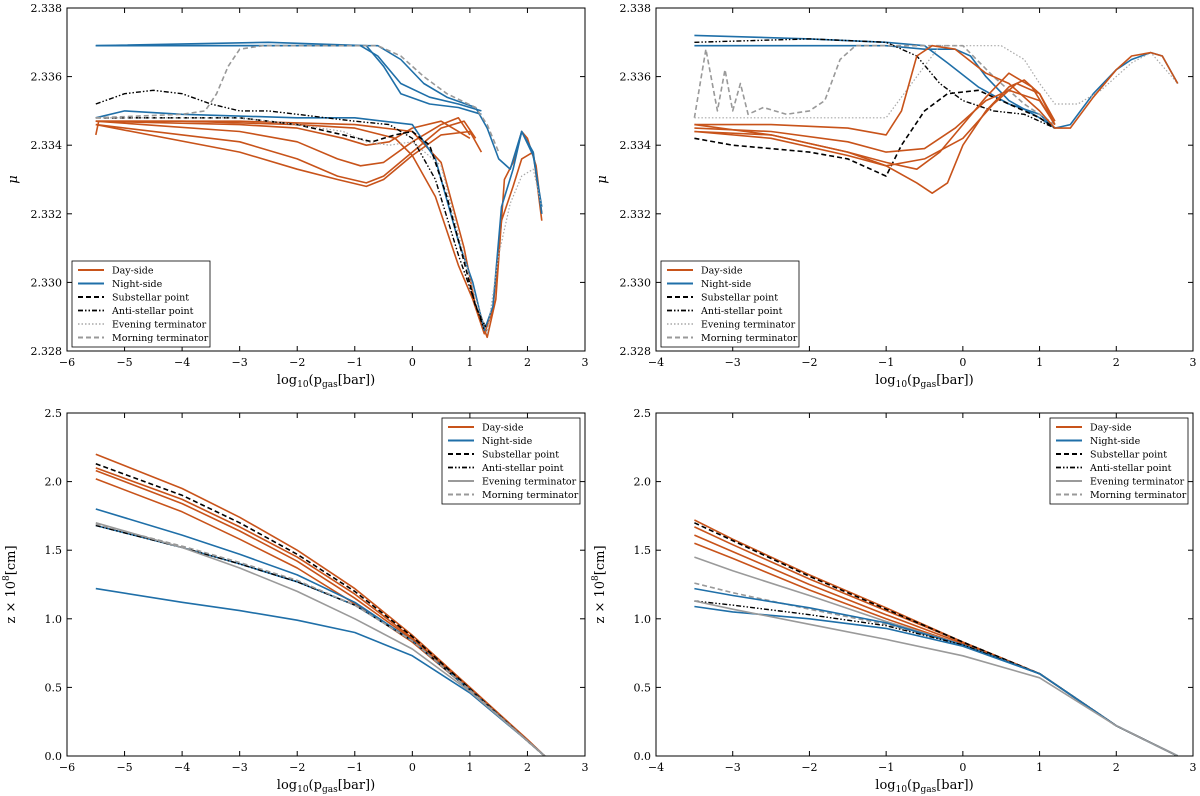 The image size is (1200, 796). I want to click on z-right-ylabel: z × 108[cm], so click(599, 584).